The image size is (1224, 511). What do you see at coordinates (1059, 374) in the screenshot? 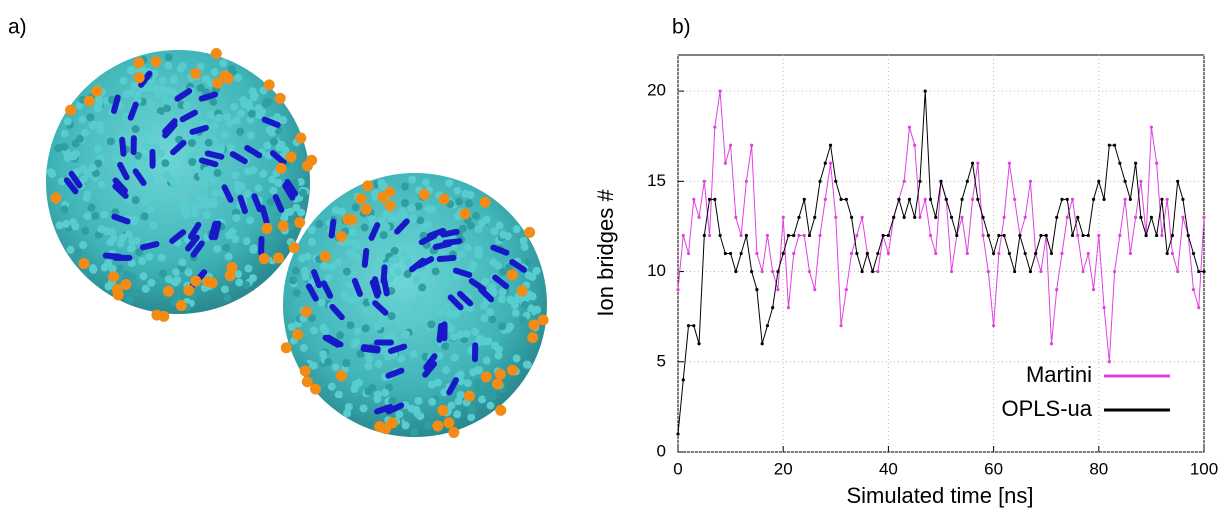
I see `legend-label: Martini` at bounding box center [1059, 374].